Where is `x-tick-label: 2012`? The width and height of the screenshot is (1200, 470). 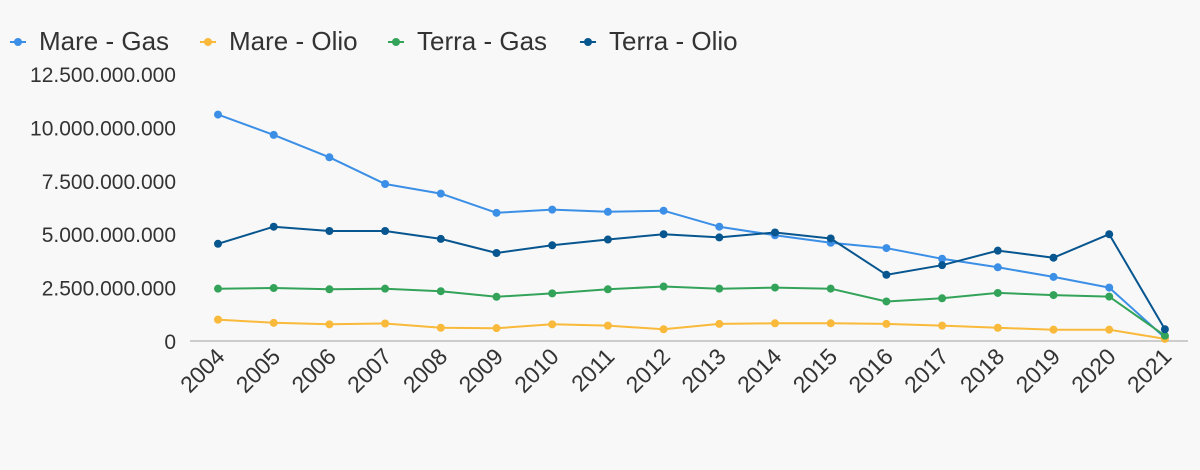 x-tick-label: 2012 is located at coordinates (648, 370).